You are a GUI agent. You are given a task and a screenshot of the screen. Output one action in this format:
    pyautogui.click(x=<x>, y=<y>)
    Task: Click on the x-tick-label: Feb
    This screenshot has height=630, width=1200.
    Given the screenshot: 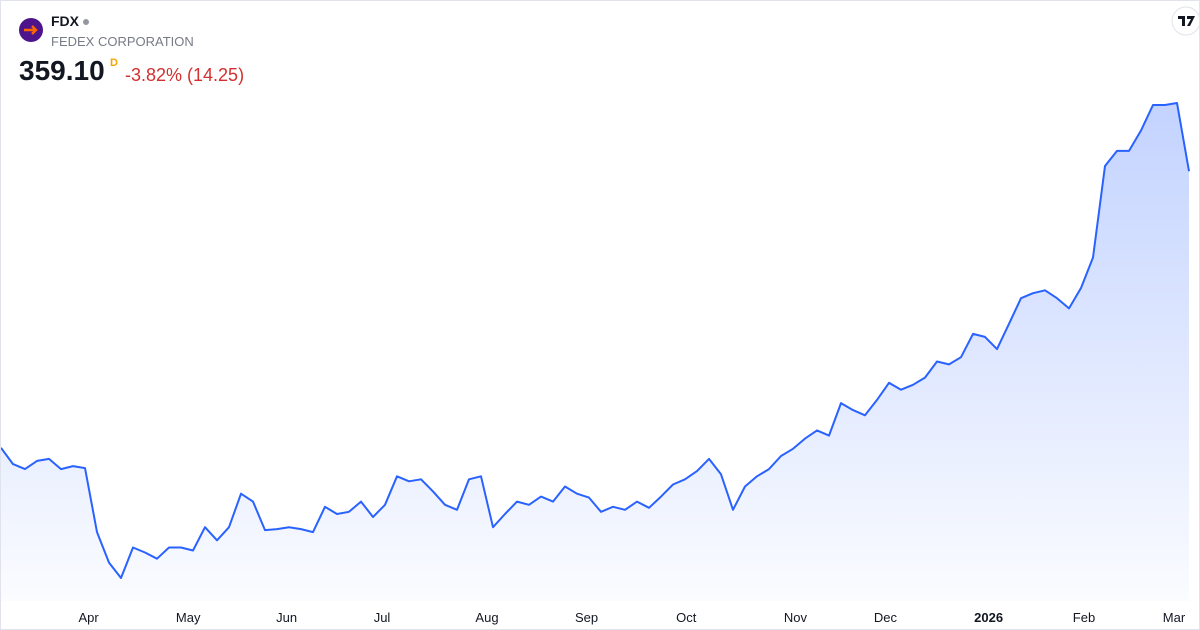 What is the action you would take?
    pyautogui.click(x=1084, y=617)
    